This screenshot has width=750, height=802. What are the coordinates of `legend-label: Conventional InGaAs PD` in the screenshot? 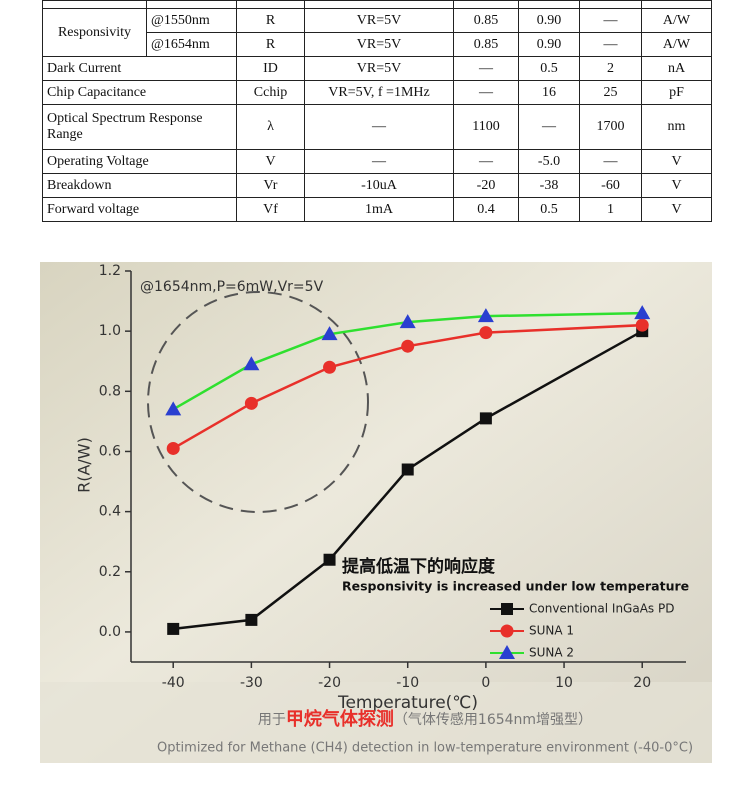 It's located at (601, 609).